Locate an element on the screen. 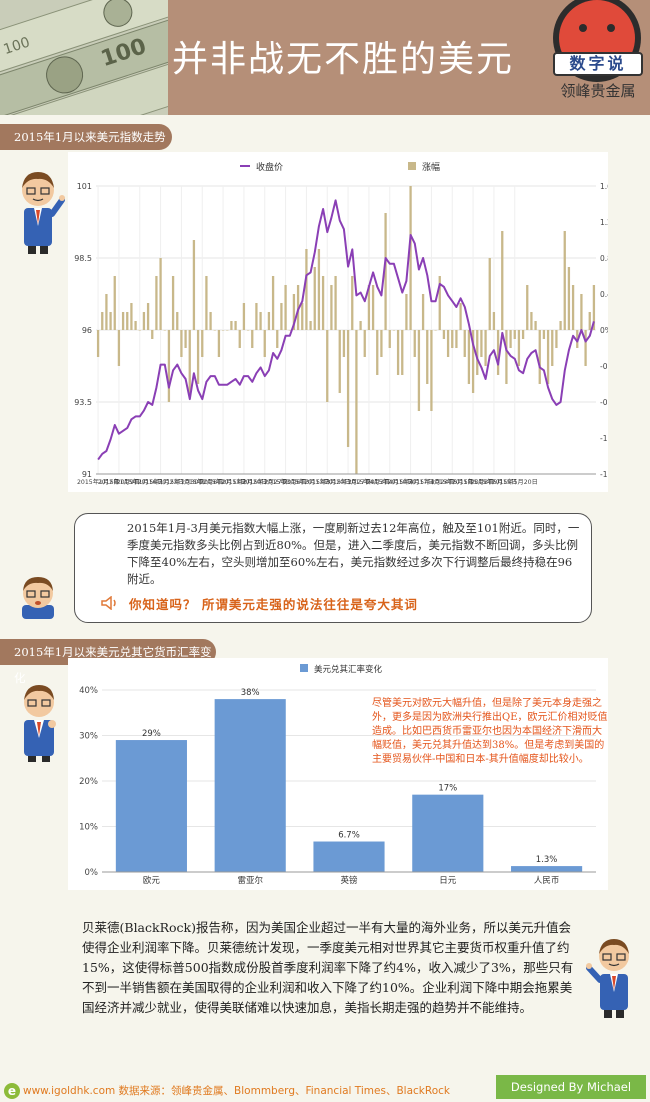 The width and height of the screenshot is (650, 1102). y-tick-label: 10% is located at coordinates (88, 828).